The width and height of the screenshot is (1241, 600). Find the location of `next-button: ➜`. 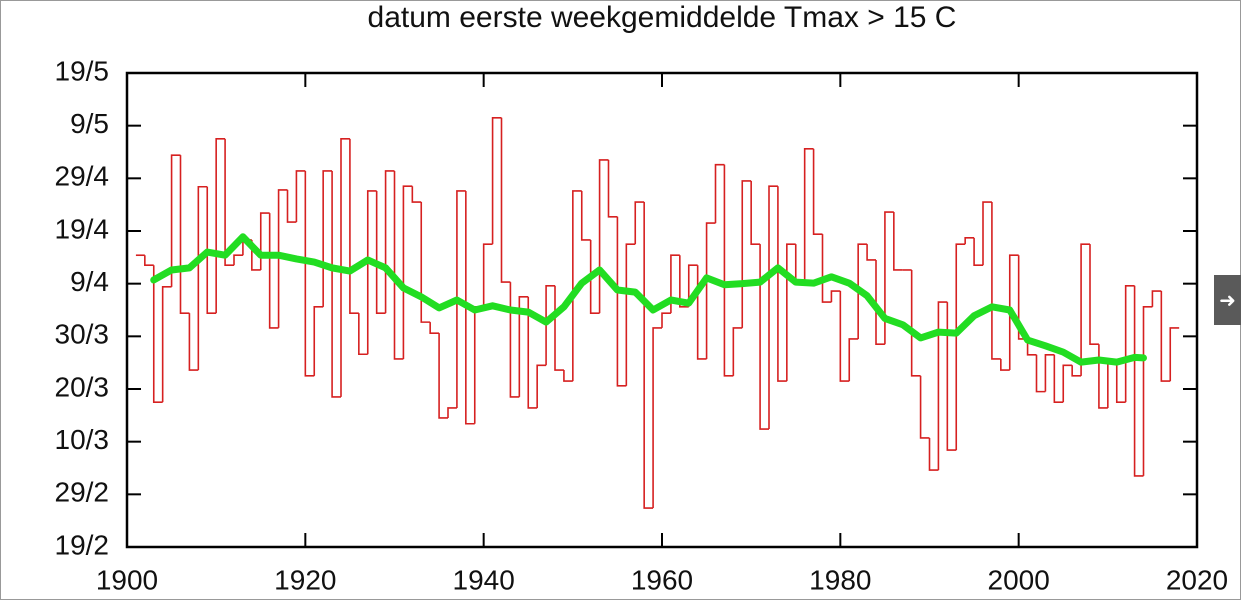

next-button: ➜ is located at coordinates (1227, 300).